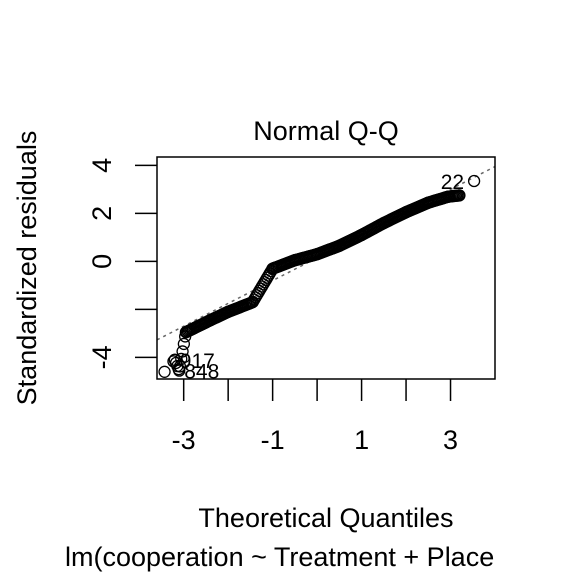  I want to click on chart-title: Normal Q-Q, so click(326, 131).